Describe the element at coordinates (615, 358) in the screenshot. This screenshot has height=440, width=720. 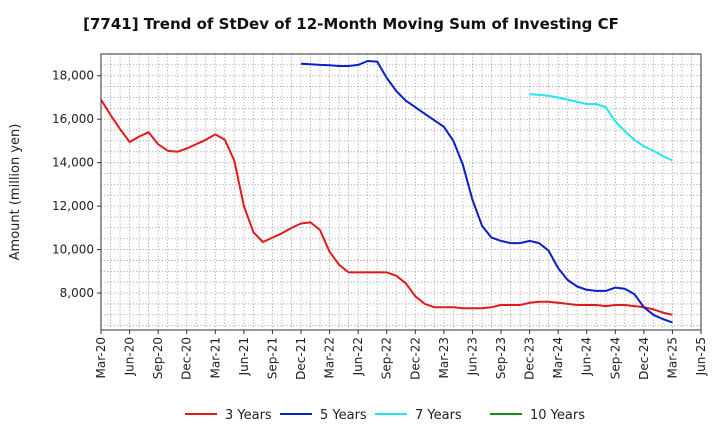
I see `x-tick-label: Sep-24` at that location.